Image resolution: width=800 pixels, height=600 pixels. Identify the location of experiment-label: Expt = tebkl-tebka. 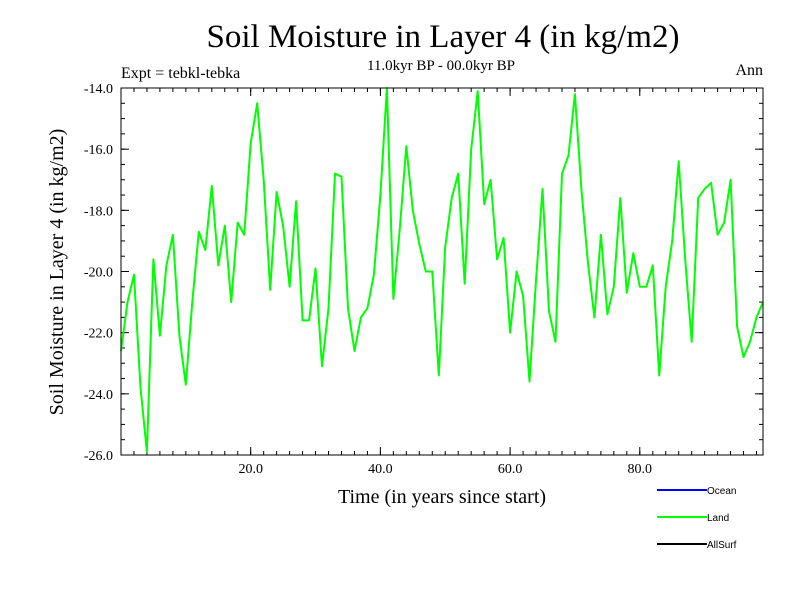
(180, 73).